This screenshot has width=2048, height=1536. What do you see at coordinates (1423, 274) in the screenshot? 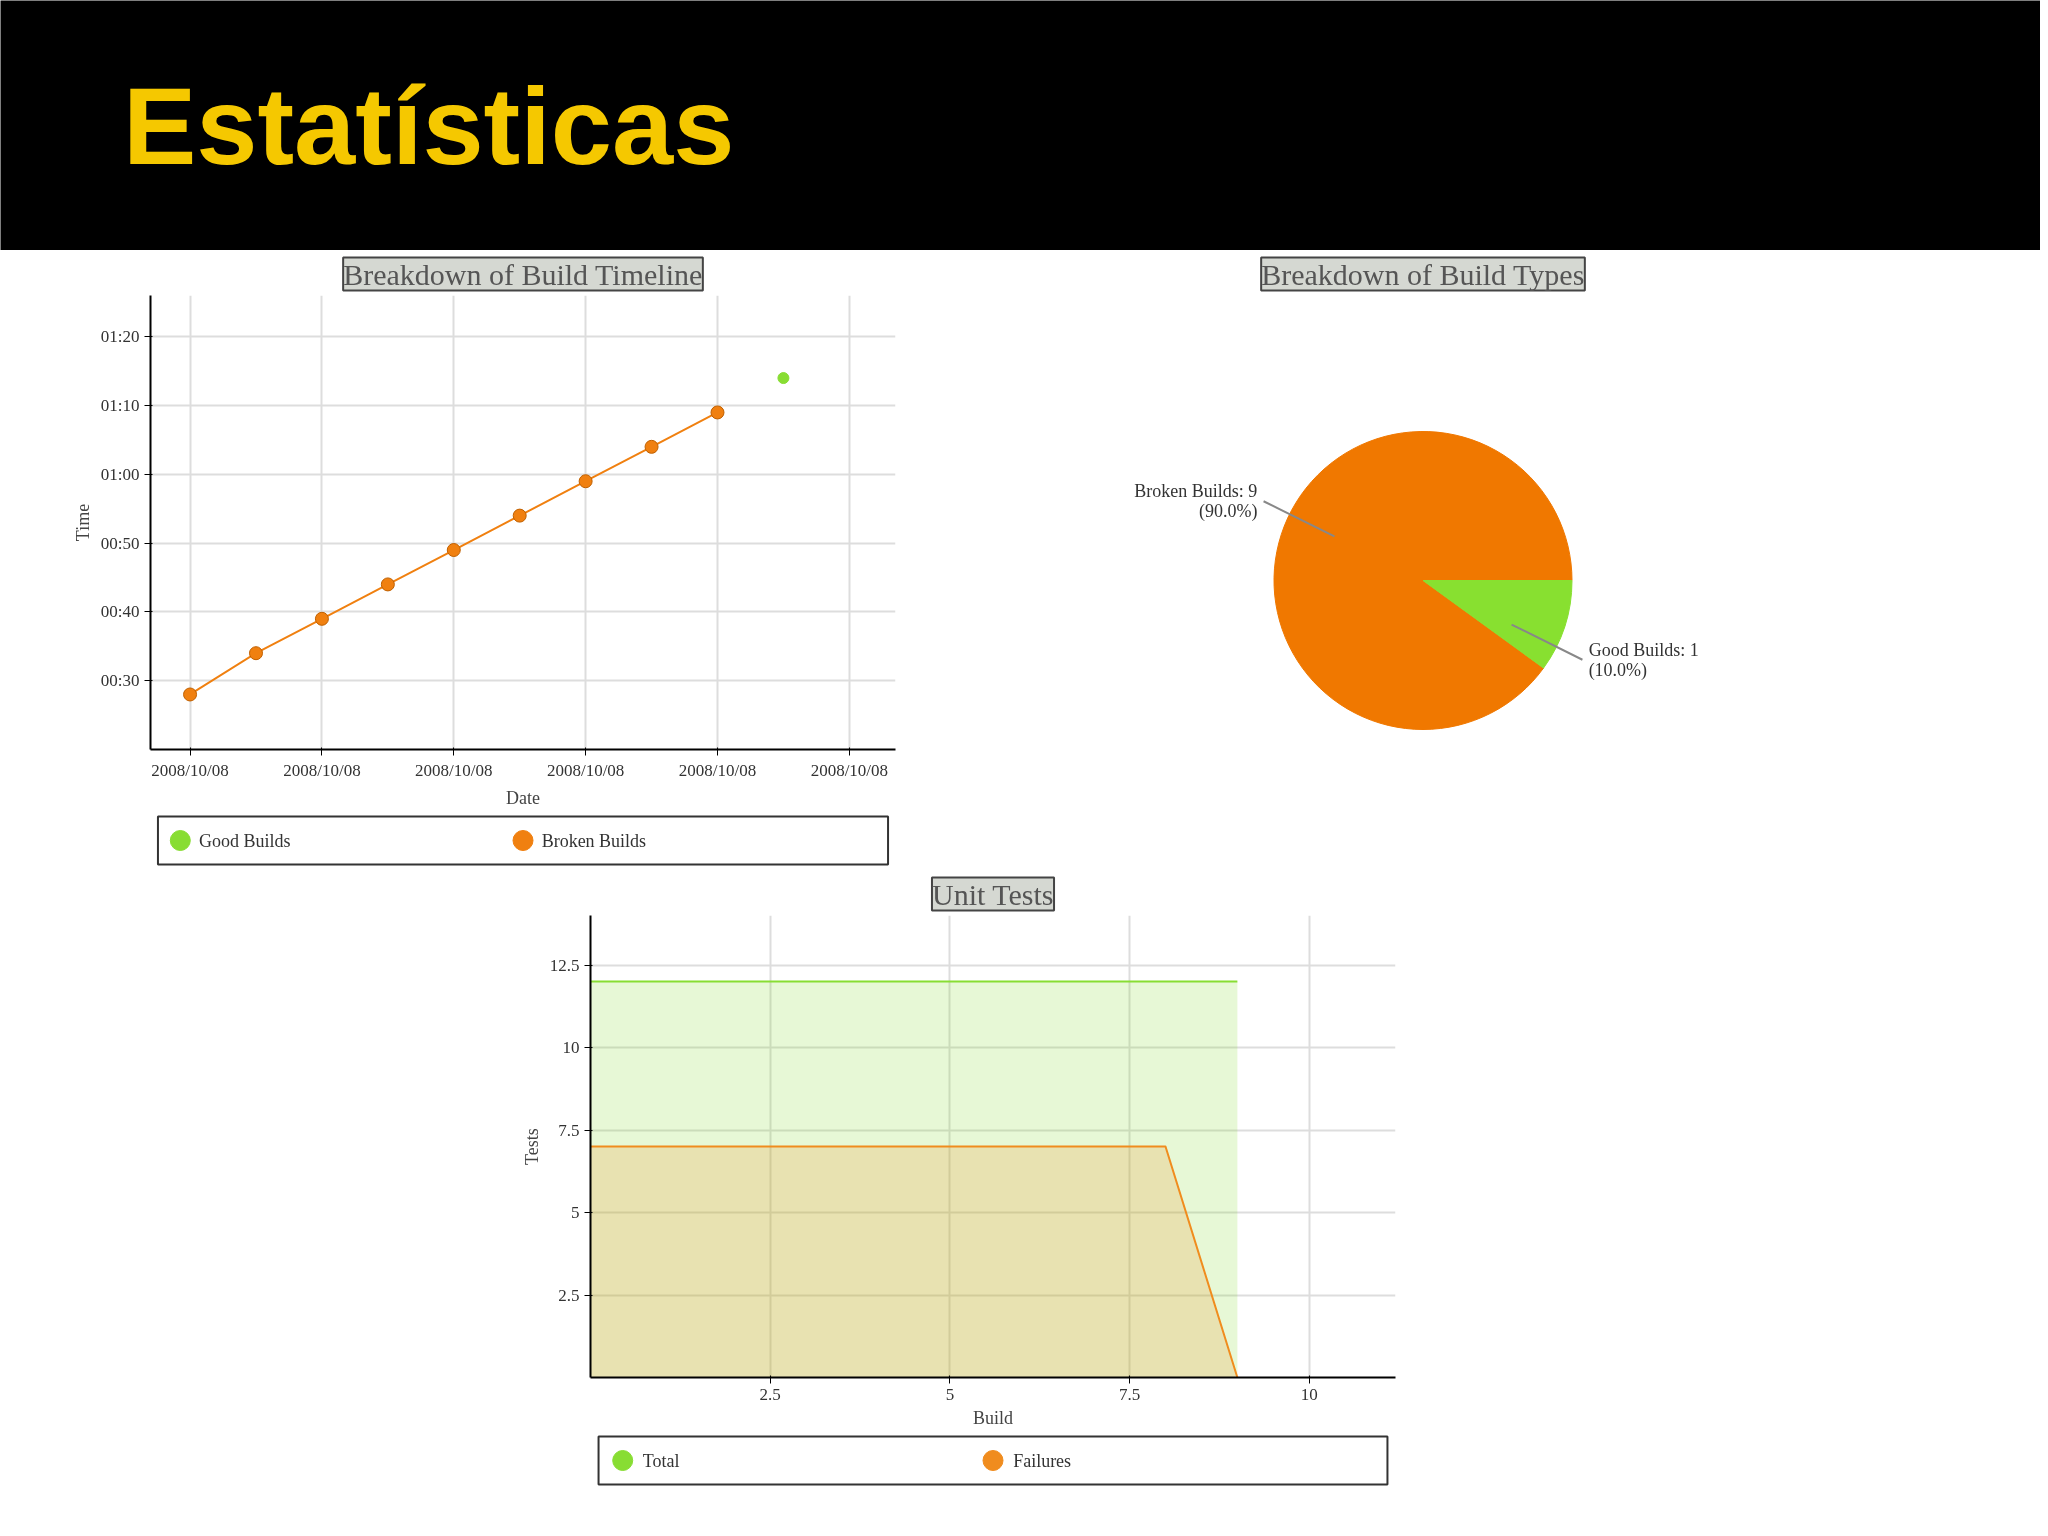
I see `chart-title: Breakdown of Build Types` at bounding box center [1423, 274].